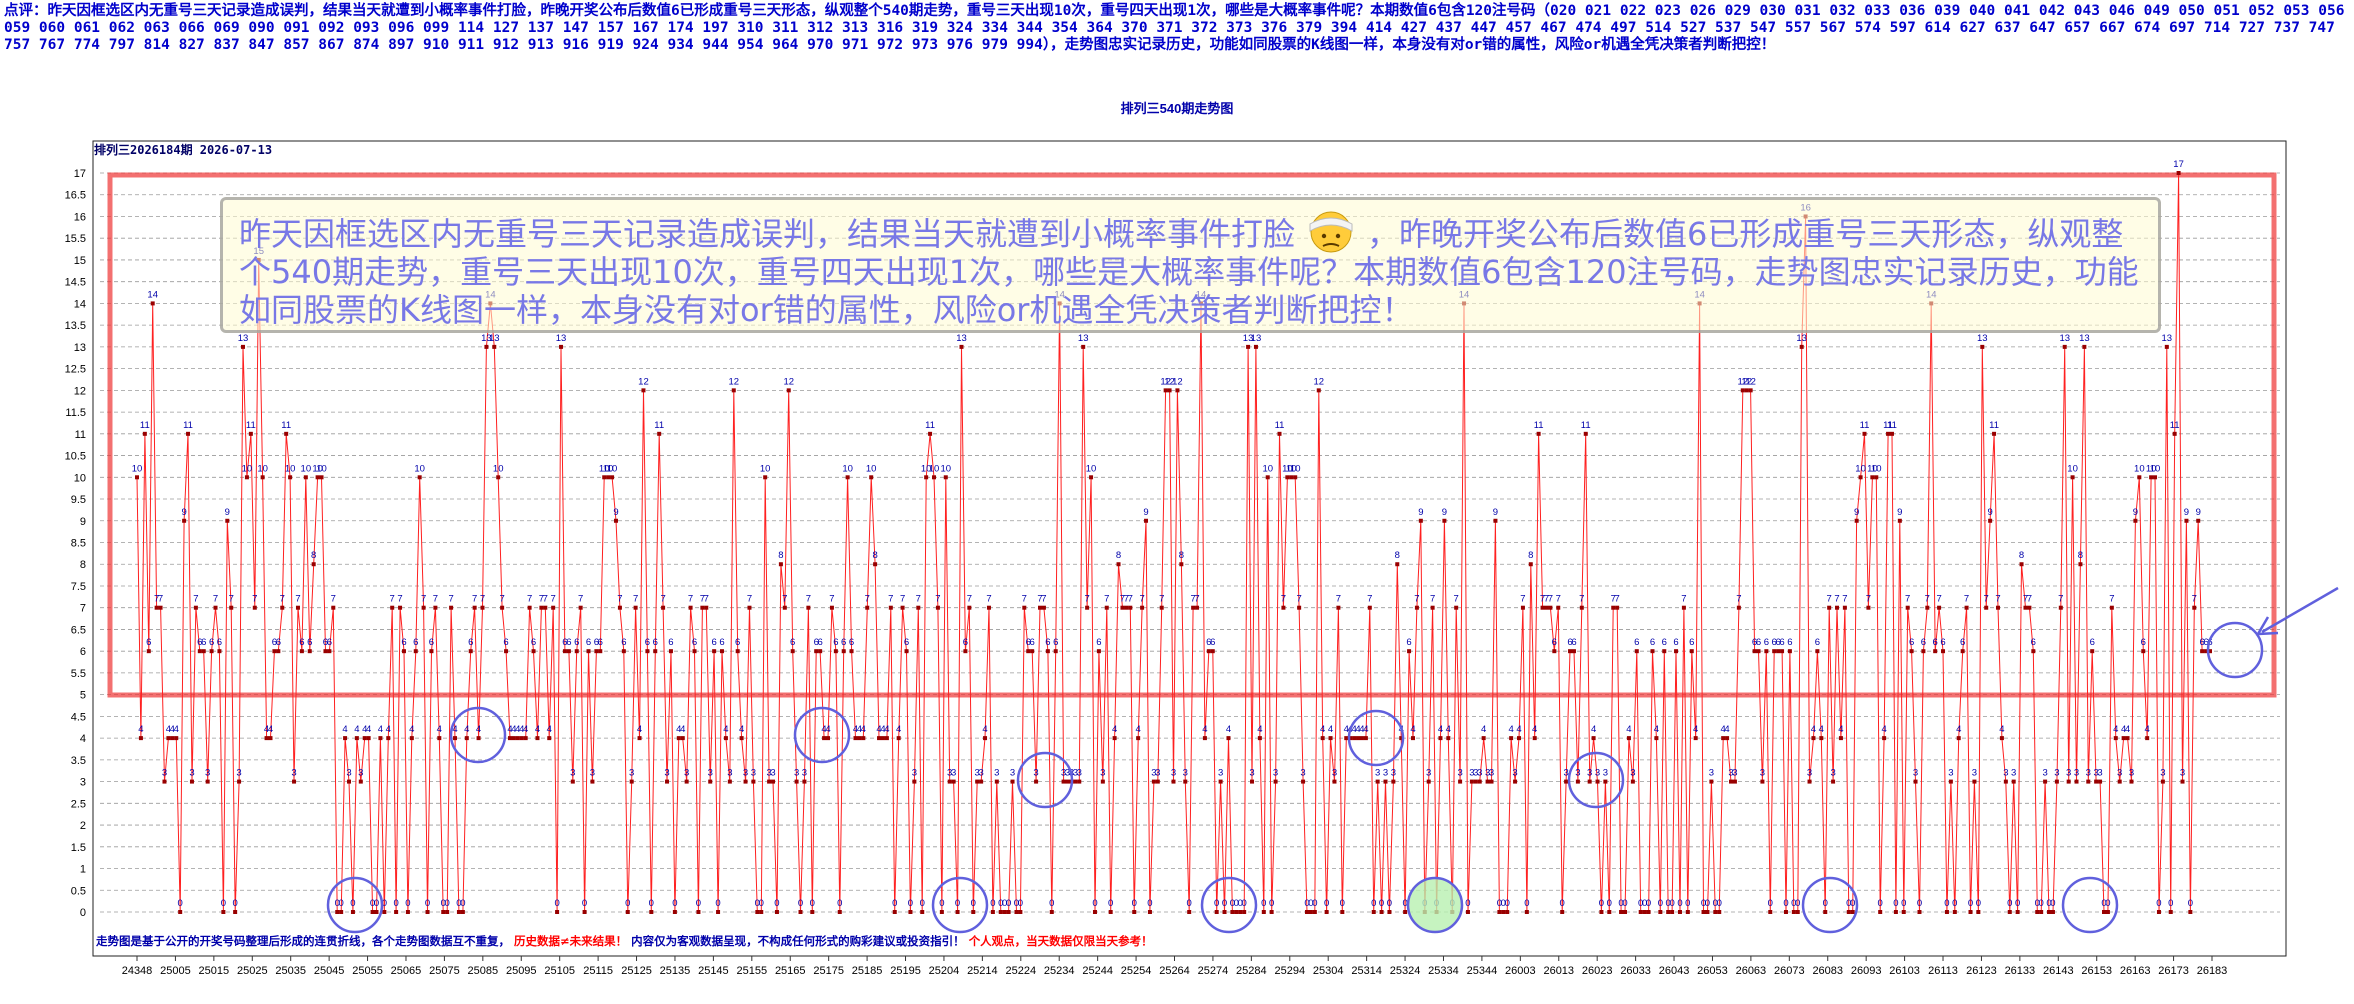 This screenshot has height=1004, width=2354. I want to click on data-label: 10, so click(926, 468).